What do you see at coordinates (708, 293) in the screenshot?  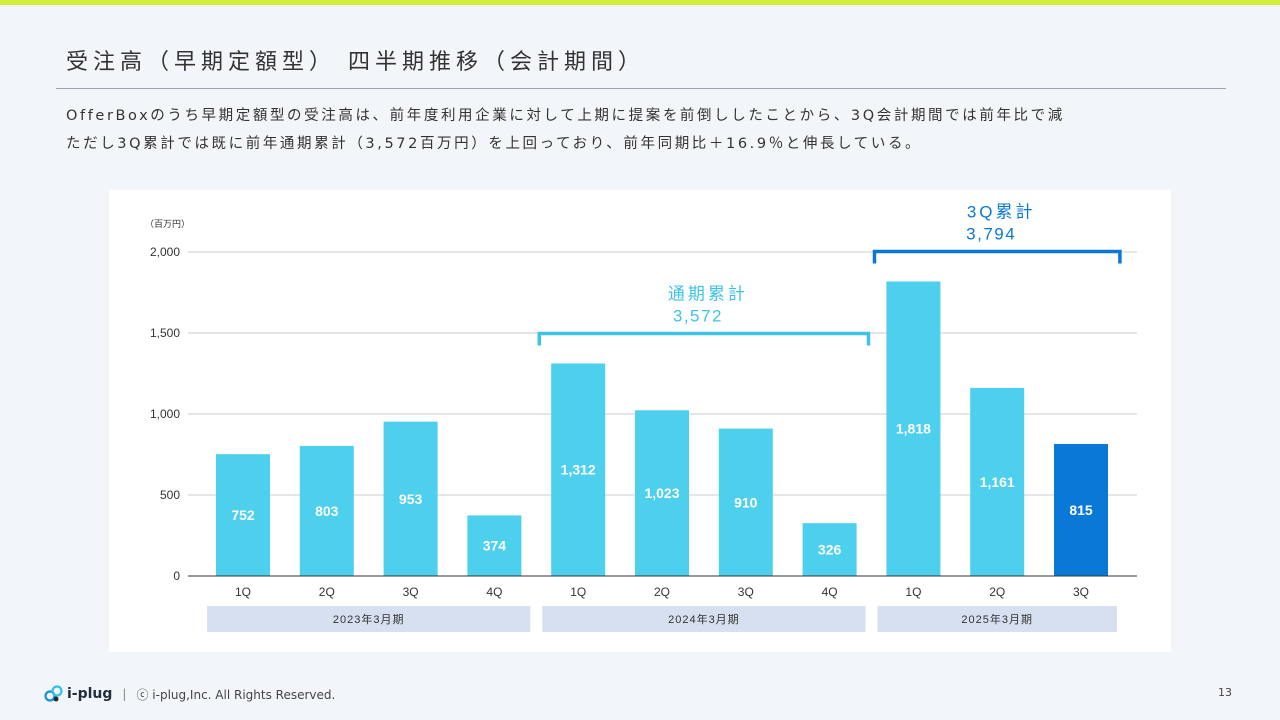 I see `cumulative-title: 通期累計` at bounding box center [708, 293].